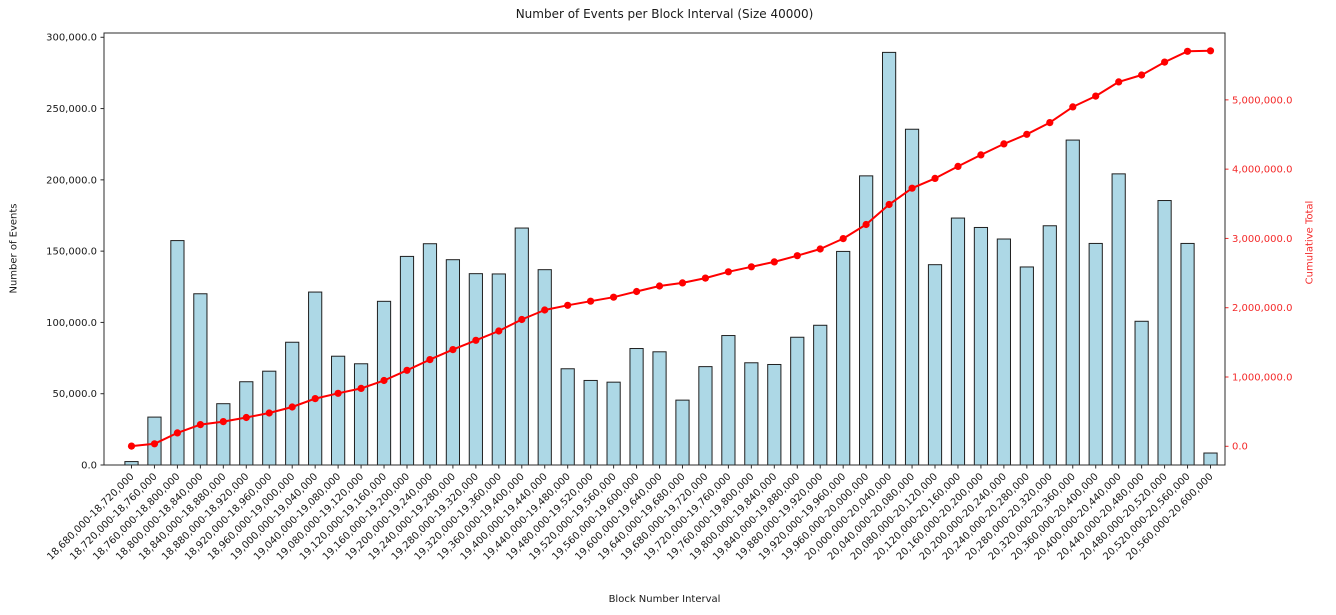 The height and width of the screenshot is (615, 1336). What do you see at coordinates (89, 465) in the screenshot?
I see `y-left-tick-label: 0.0` at bounding box center [89, 465].